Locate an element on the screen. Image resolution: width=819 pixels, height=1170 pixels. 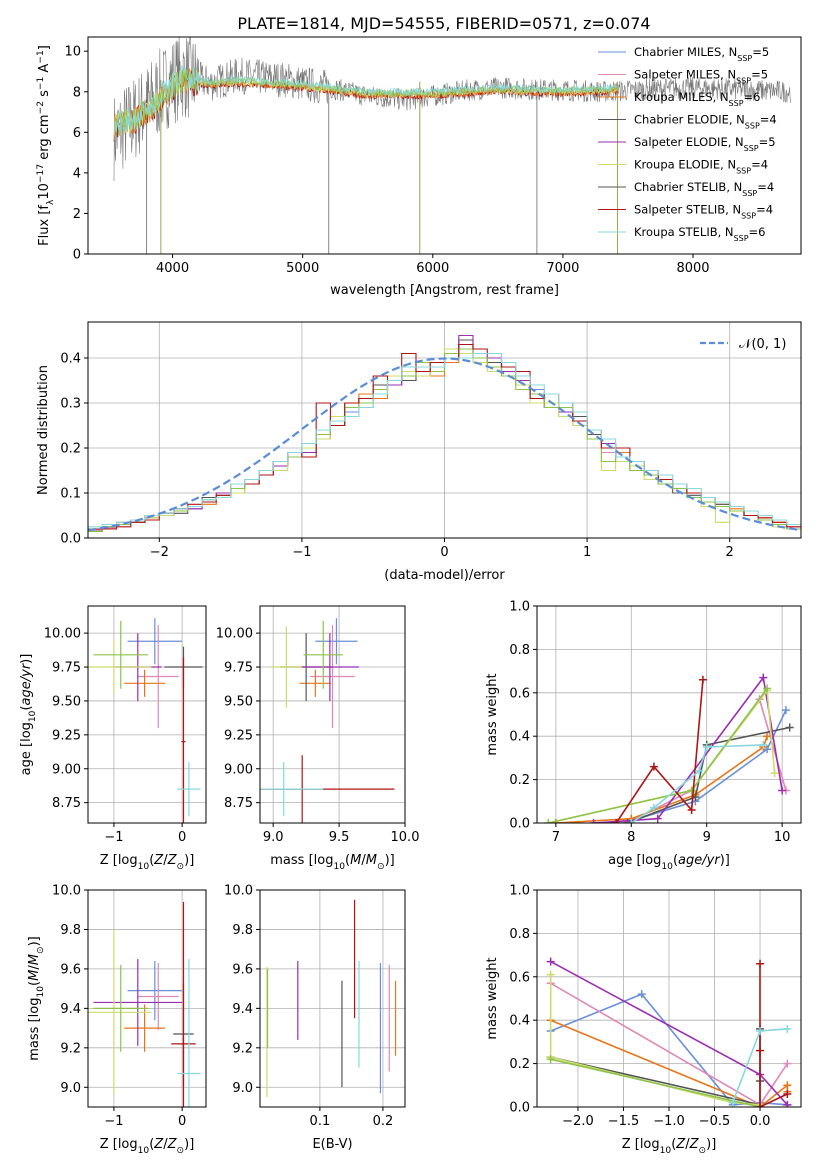
legend-label: Chabrier STELIB, NSSP=4 is located at coordinates (704, 189).